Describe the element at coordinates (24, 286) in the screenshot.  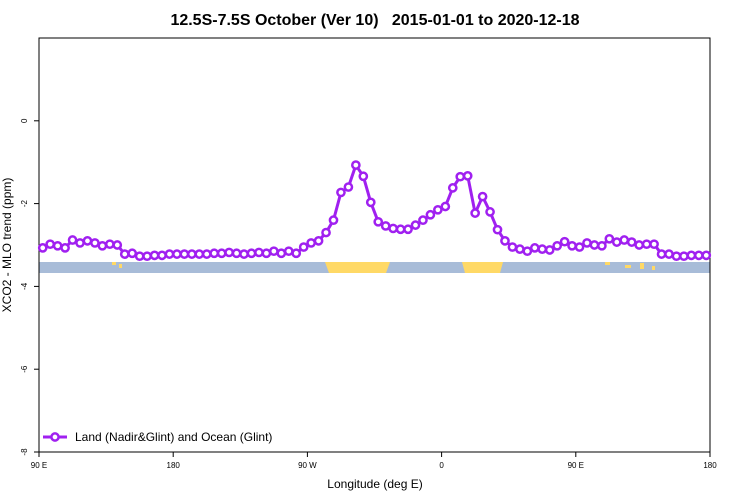
I see `y-tick-label: -4` at that location.